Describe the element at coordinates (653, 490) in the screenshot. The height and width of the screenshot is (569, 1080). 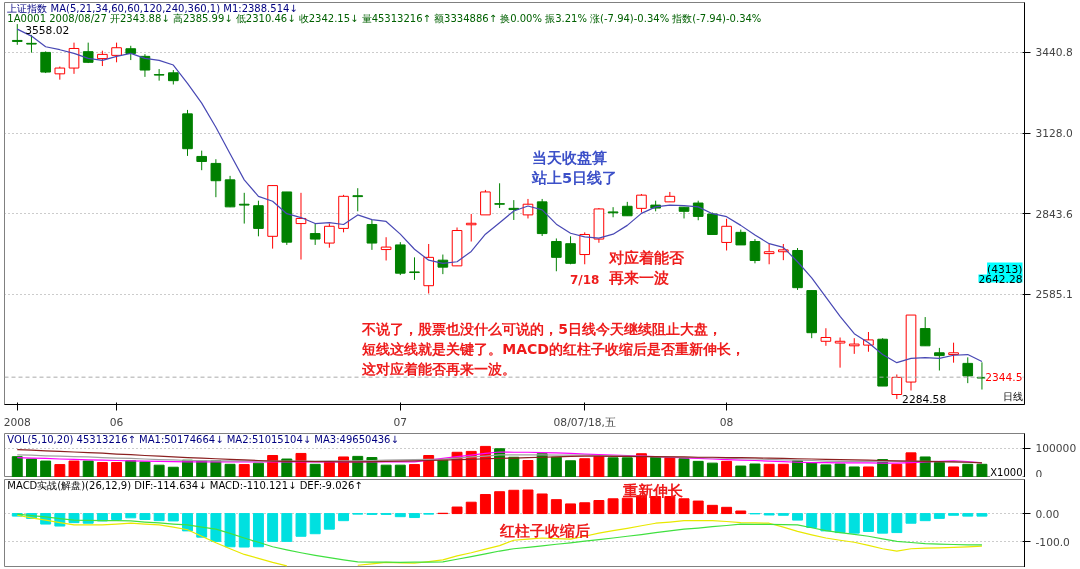
I see `annotation: 重新伸长` at that location.